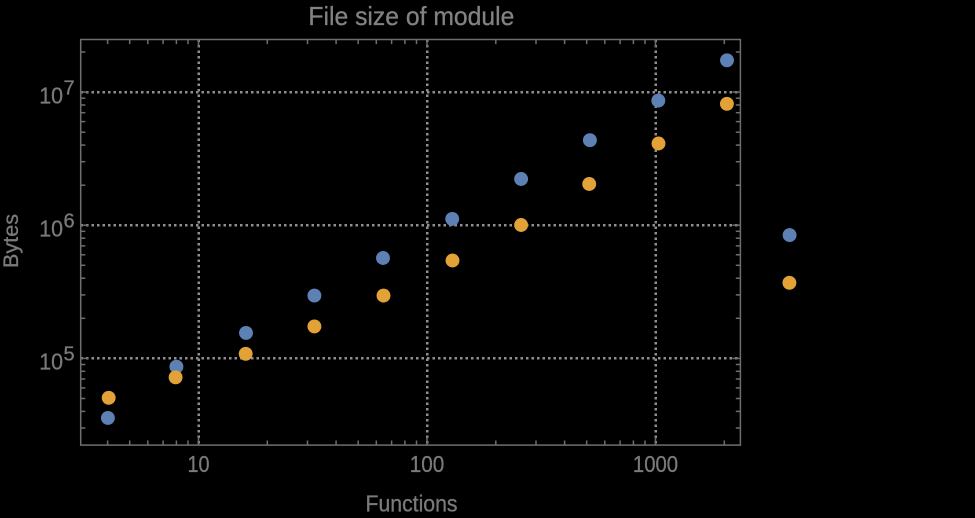  What do you see at coordinates (69, 88) in the screenshot?
I see `svg-text: 7` at bounding box center [69, 88].